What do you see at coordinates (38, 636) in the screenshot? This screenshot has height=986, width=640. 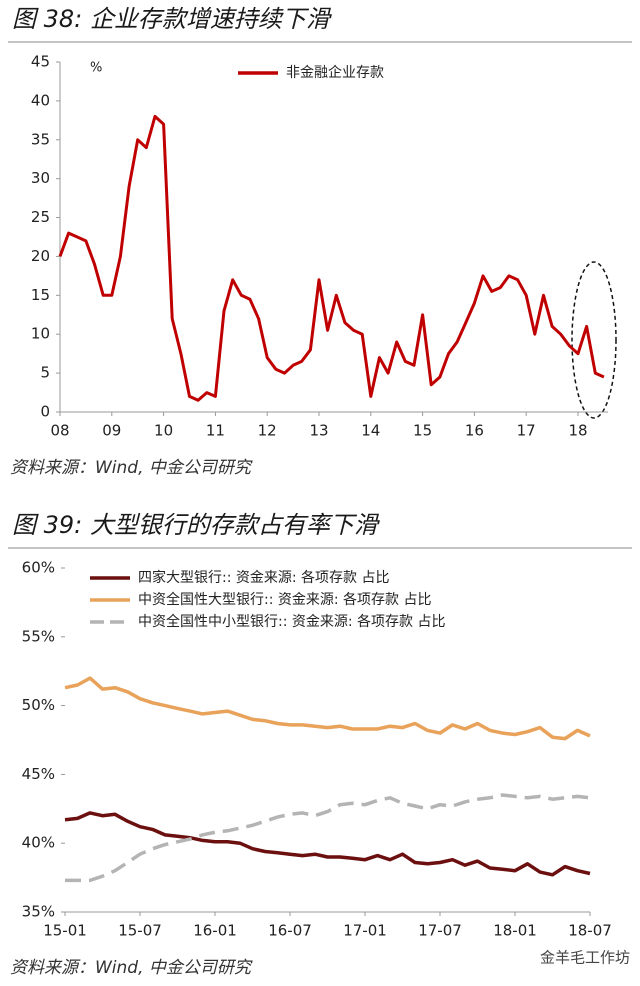 I see `y-tick-label: 55%` at bounding box center [38, 636].